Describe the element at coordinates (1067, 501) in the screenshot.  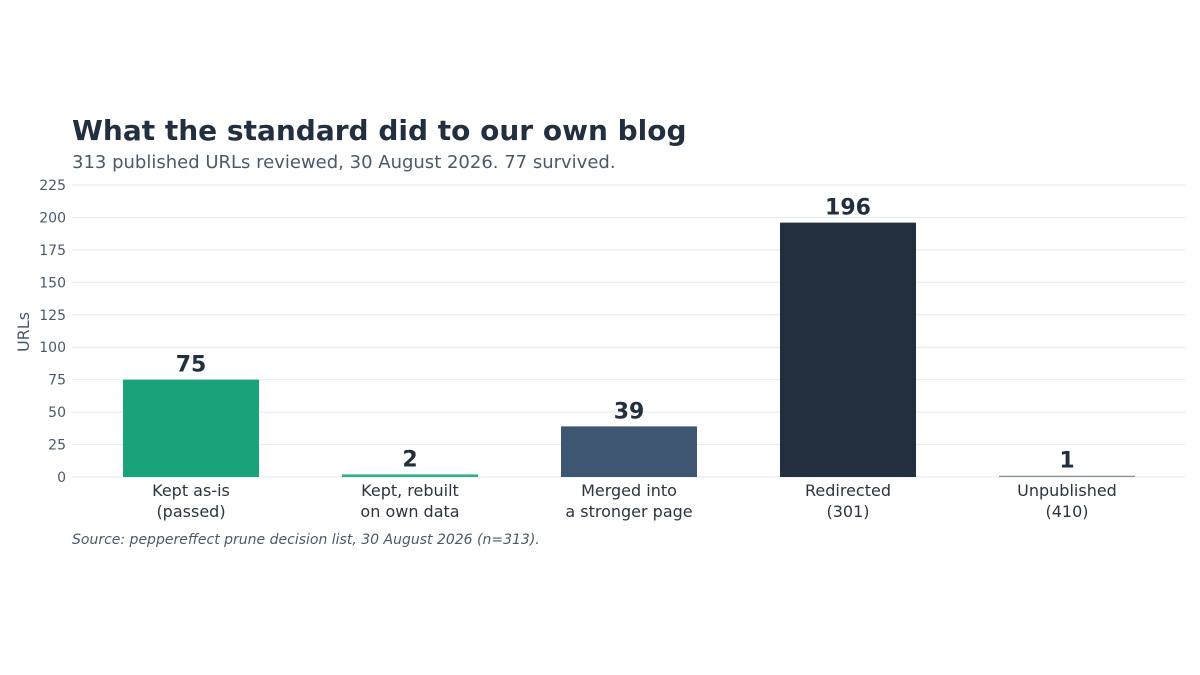
I see `x-tick-label: Unpublished (410)` at that location.